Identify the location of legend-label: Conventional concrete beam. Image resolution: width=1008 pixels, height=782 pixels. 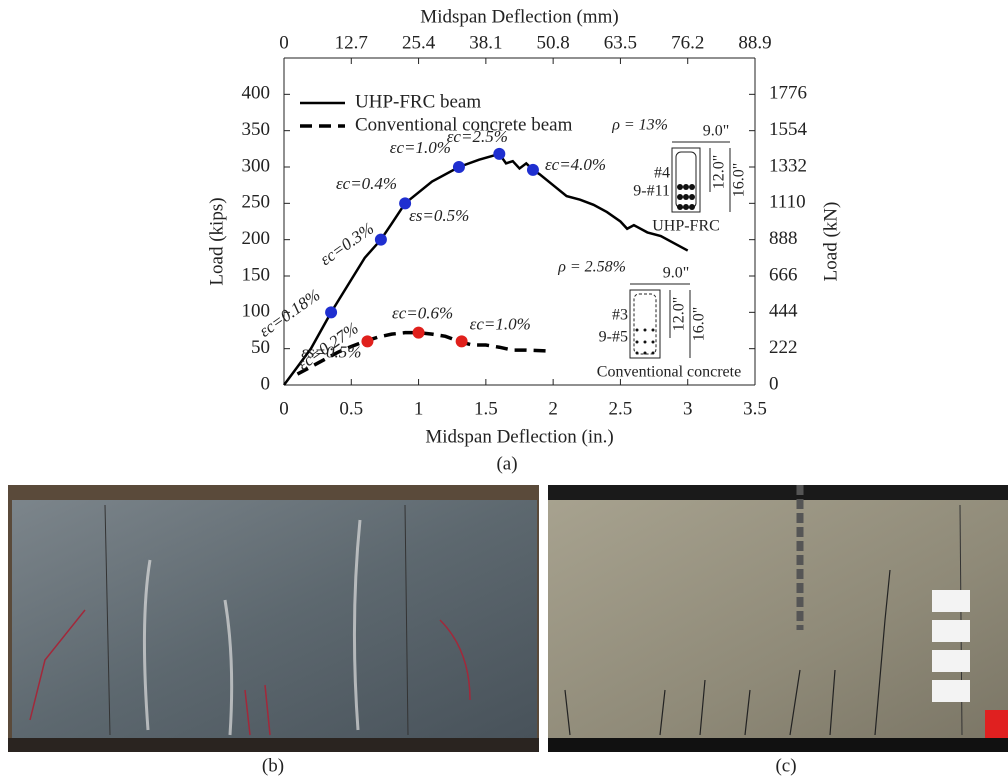
(464, 124).